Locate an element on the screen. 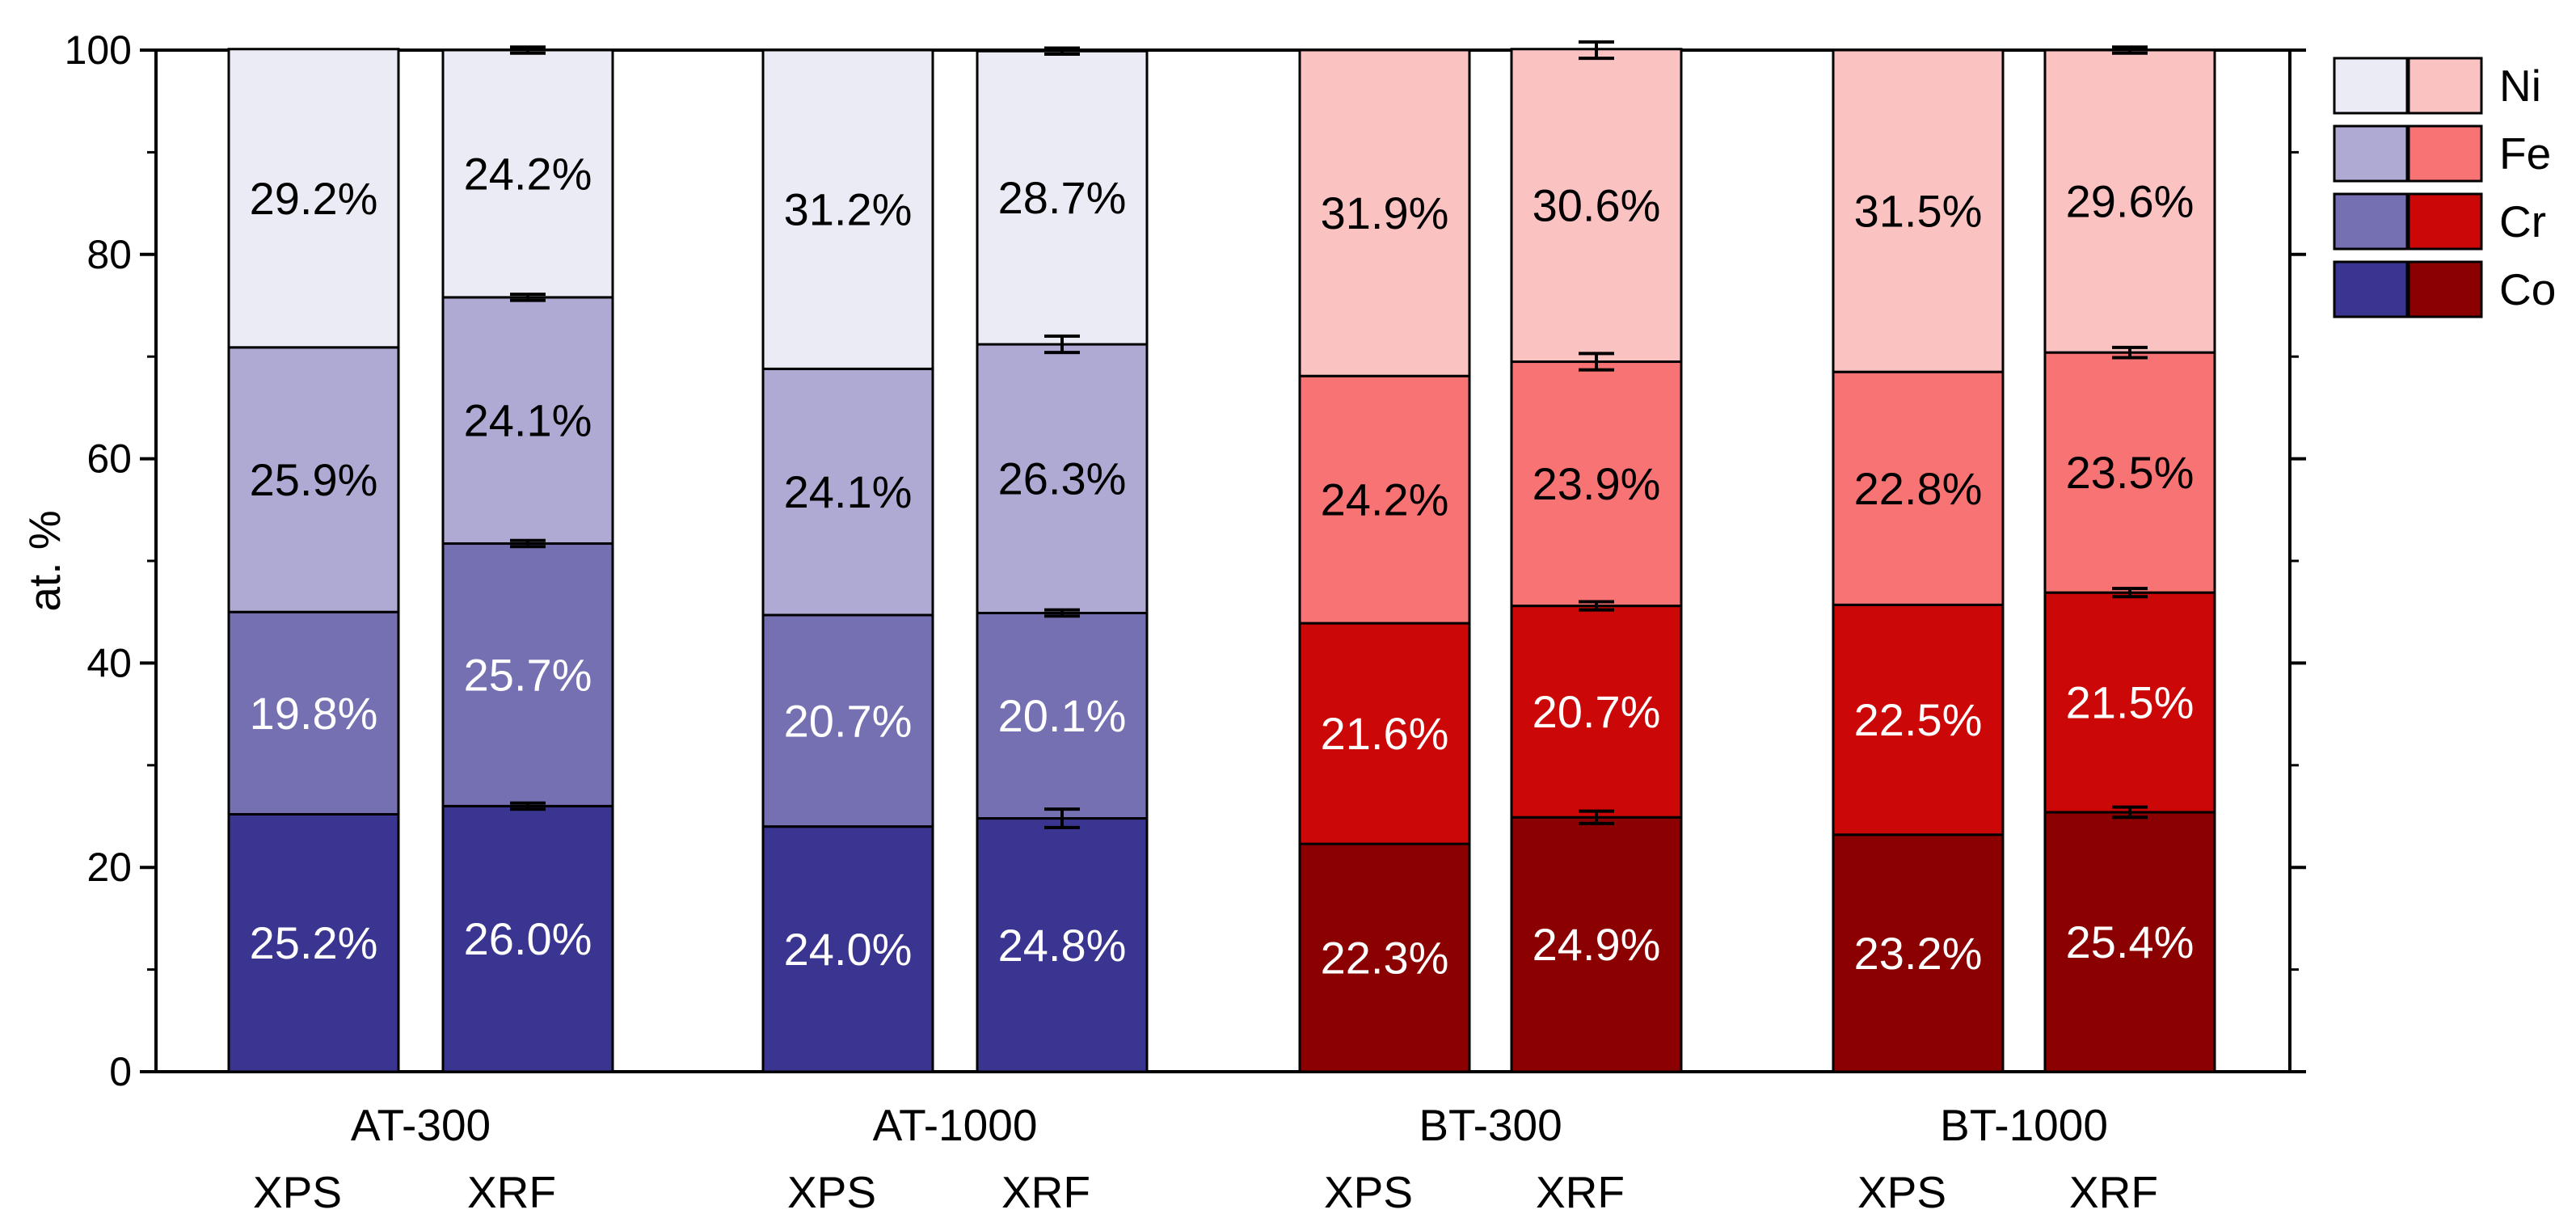 This screenshot has height=1218, width=2576. x-group-label: BT-1000 is located at coordinates (2024, 1125).